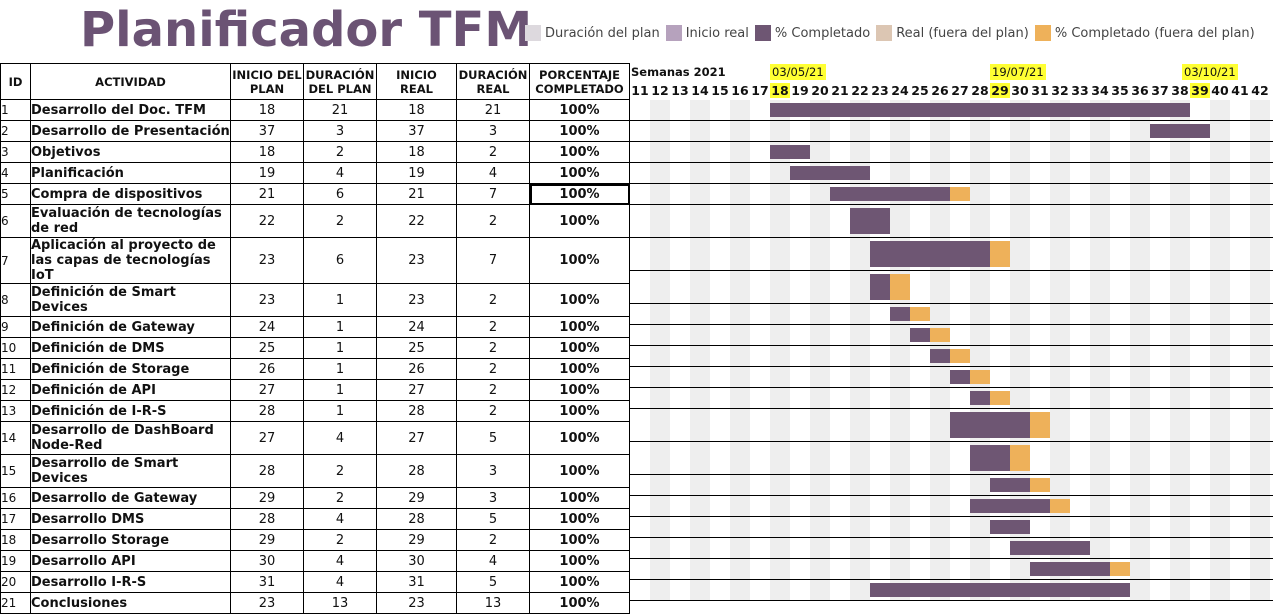  What do you see at coordinates (267, 348) in the screenshot?
I see `cell-plan-start: 25` at bounding box center [267, 348].